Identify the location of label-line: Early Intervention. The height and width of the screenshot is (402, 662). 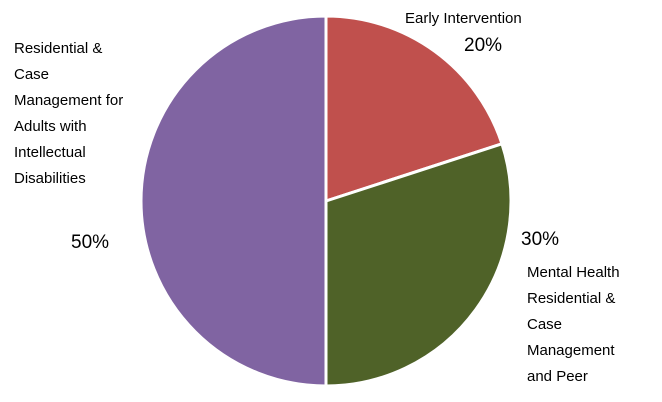
(463, 18).